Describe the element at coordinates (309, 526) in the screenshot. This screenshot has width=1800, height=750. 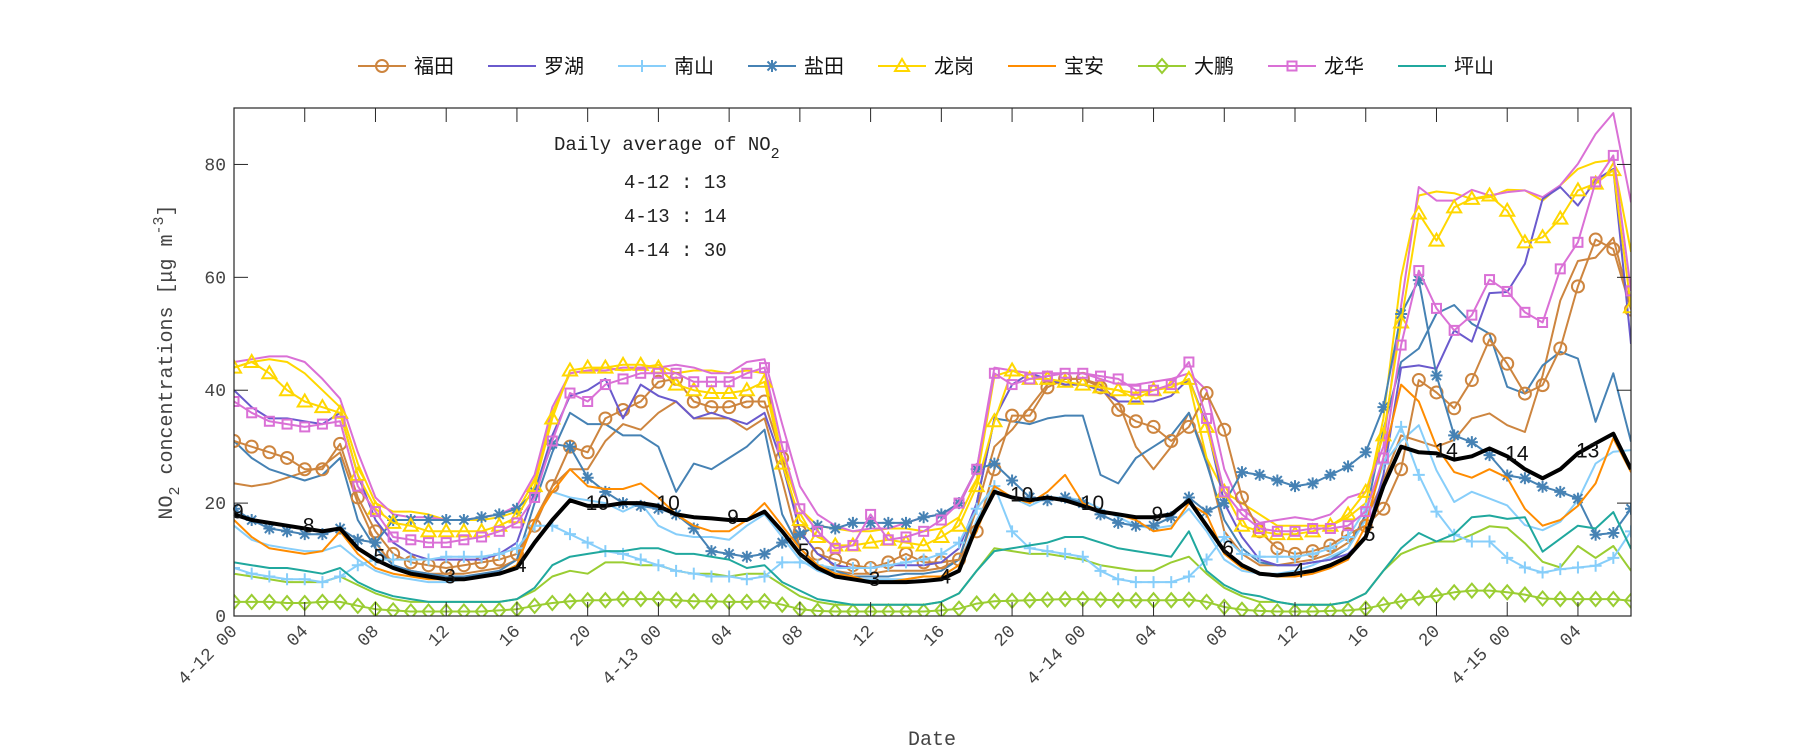
I see `mean-annotation: 8` at that location.